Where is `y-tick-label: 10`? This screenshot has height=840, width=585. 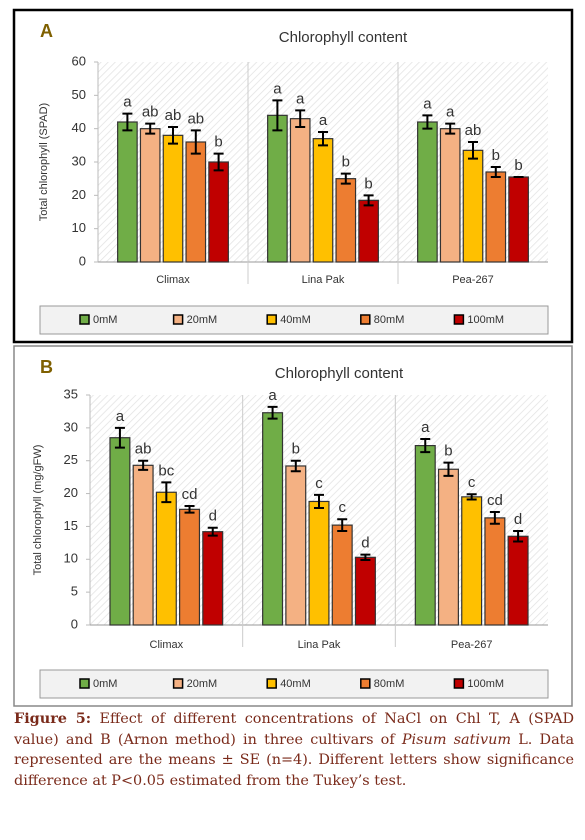
y-tick-label: 10 is located at coordinates (79, 227).